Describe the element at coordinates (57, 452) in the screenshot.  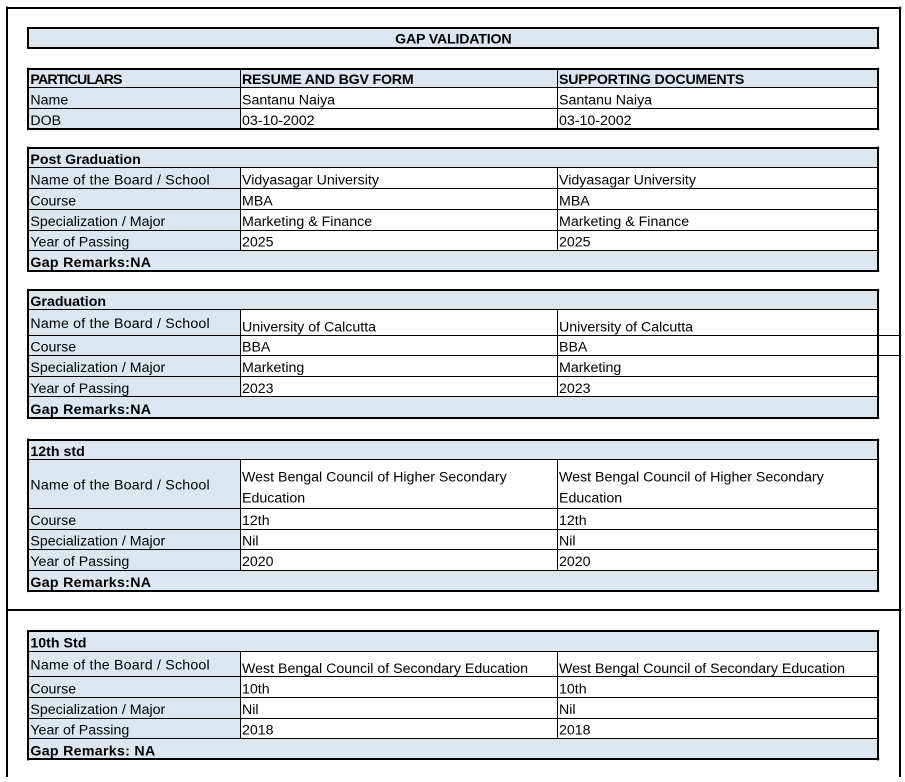
I see `svg-text: 12th std` at that location.